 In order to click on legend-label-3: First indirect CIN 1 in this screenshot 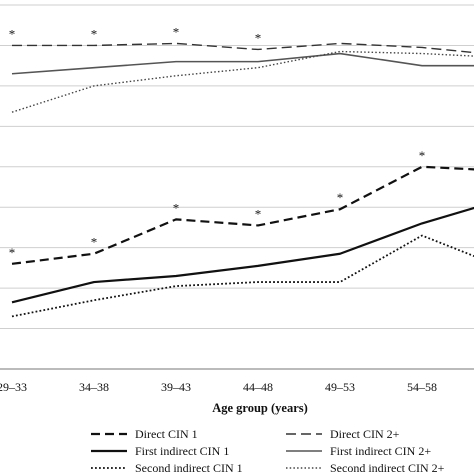, I will do `click(182, 451)`.